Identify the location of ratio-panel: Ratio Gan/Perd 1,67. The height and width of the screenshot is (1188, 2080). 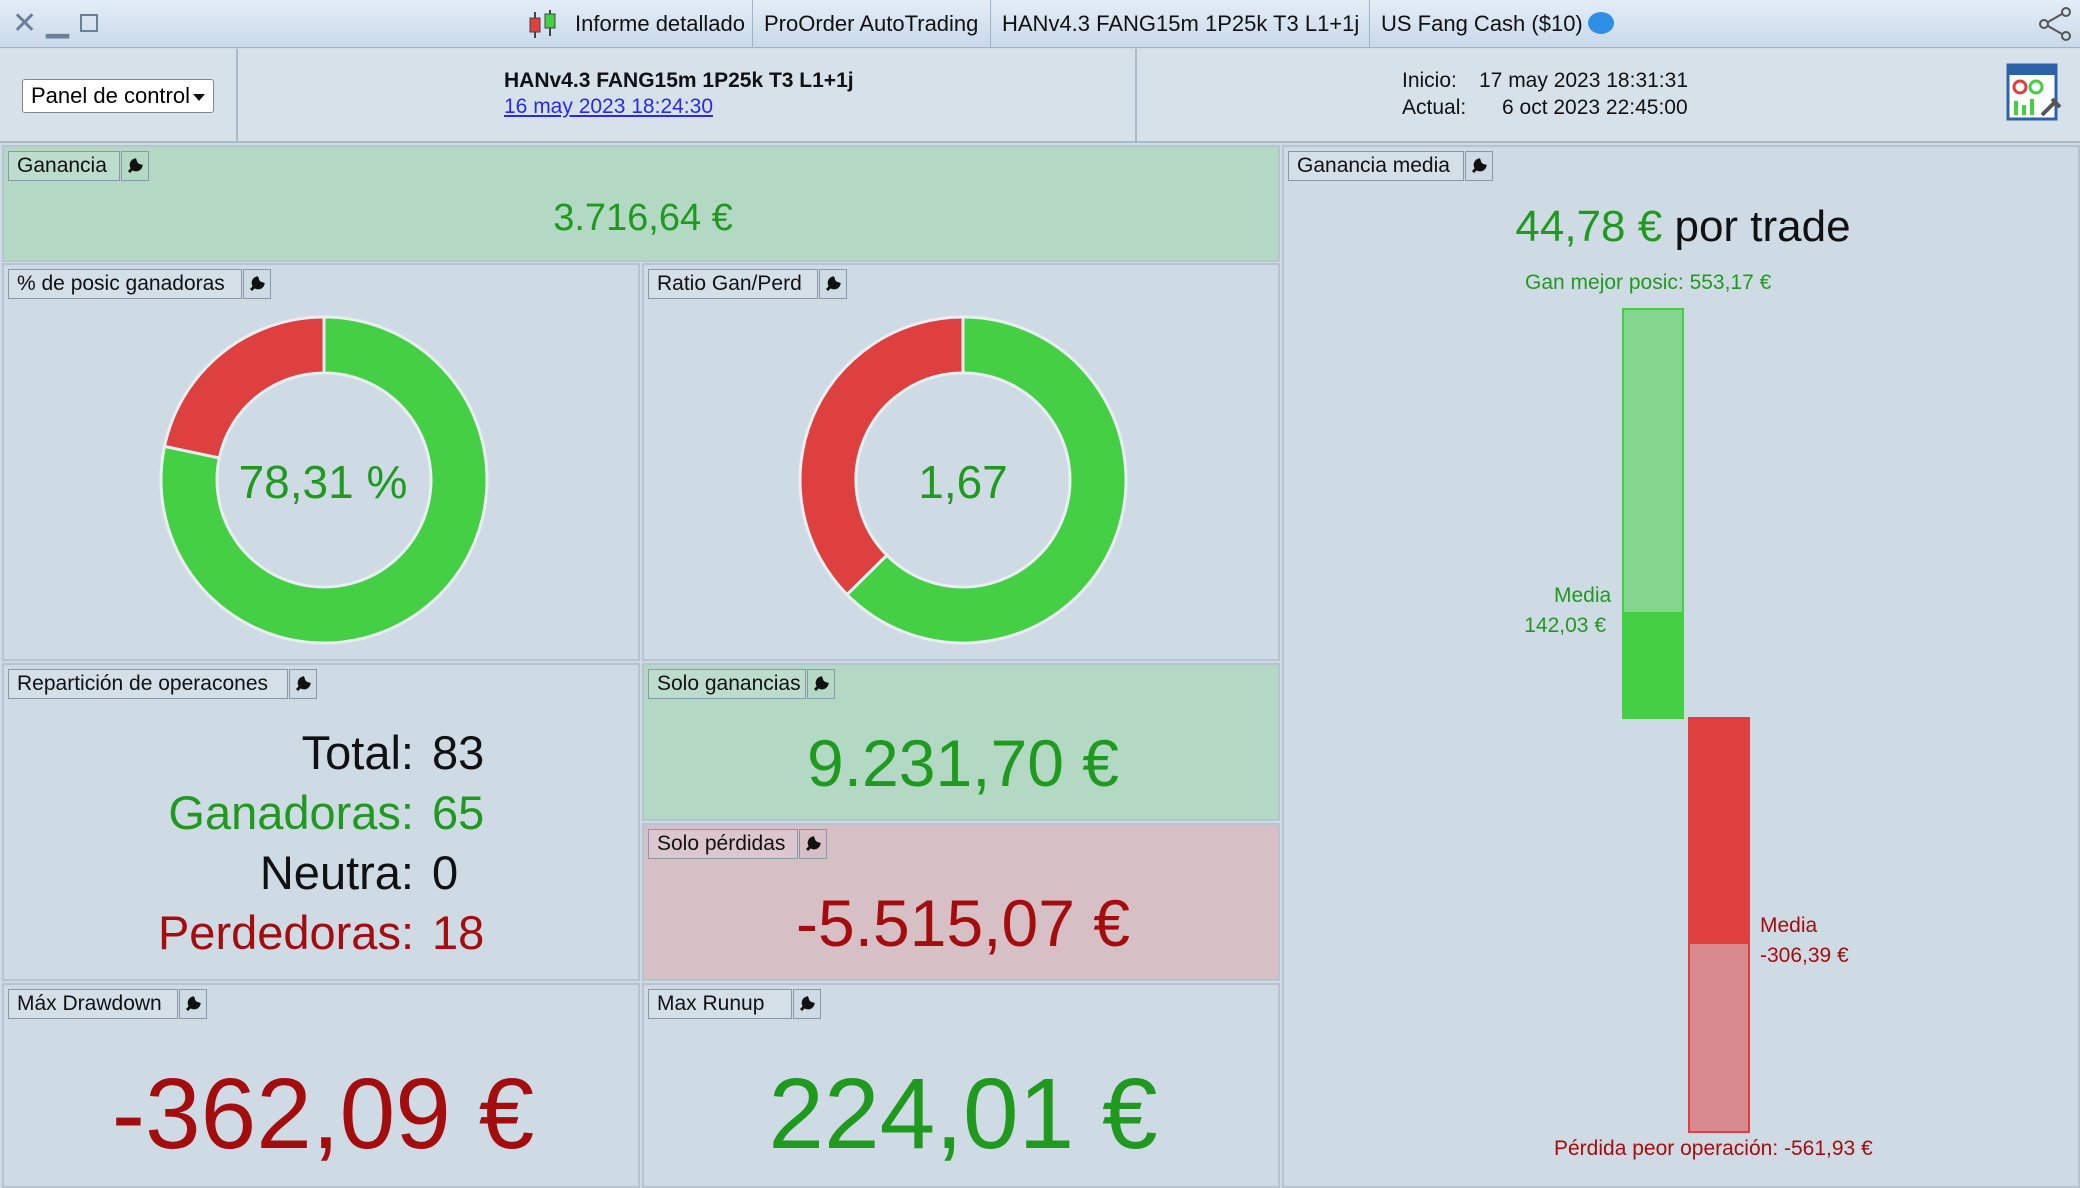
(961, 462).